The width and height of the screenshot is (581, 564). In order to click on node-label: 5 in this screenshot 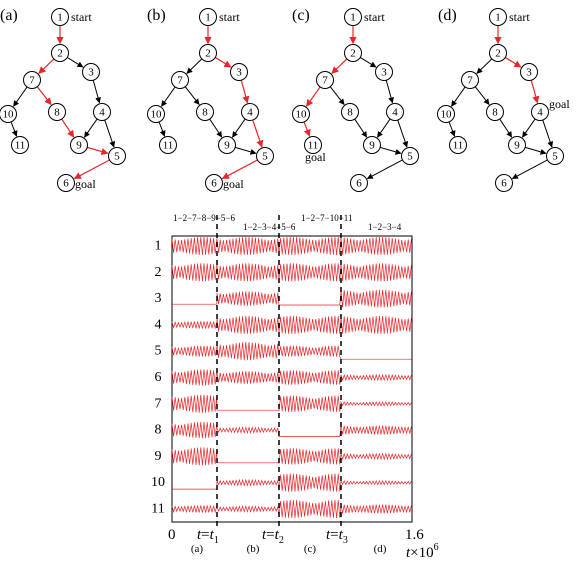, I will do `click(117, 157)`.